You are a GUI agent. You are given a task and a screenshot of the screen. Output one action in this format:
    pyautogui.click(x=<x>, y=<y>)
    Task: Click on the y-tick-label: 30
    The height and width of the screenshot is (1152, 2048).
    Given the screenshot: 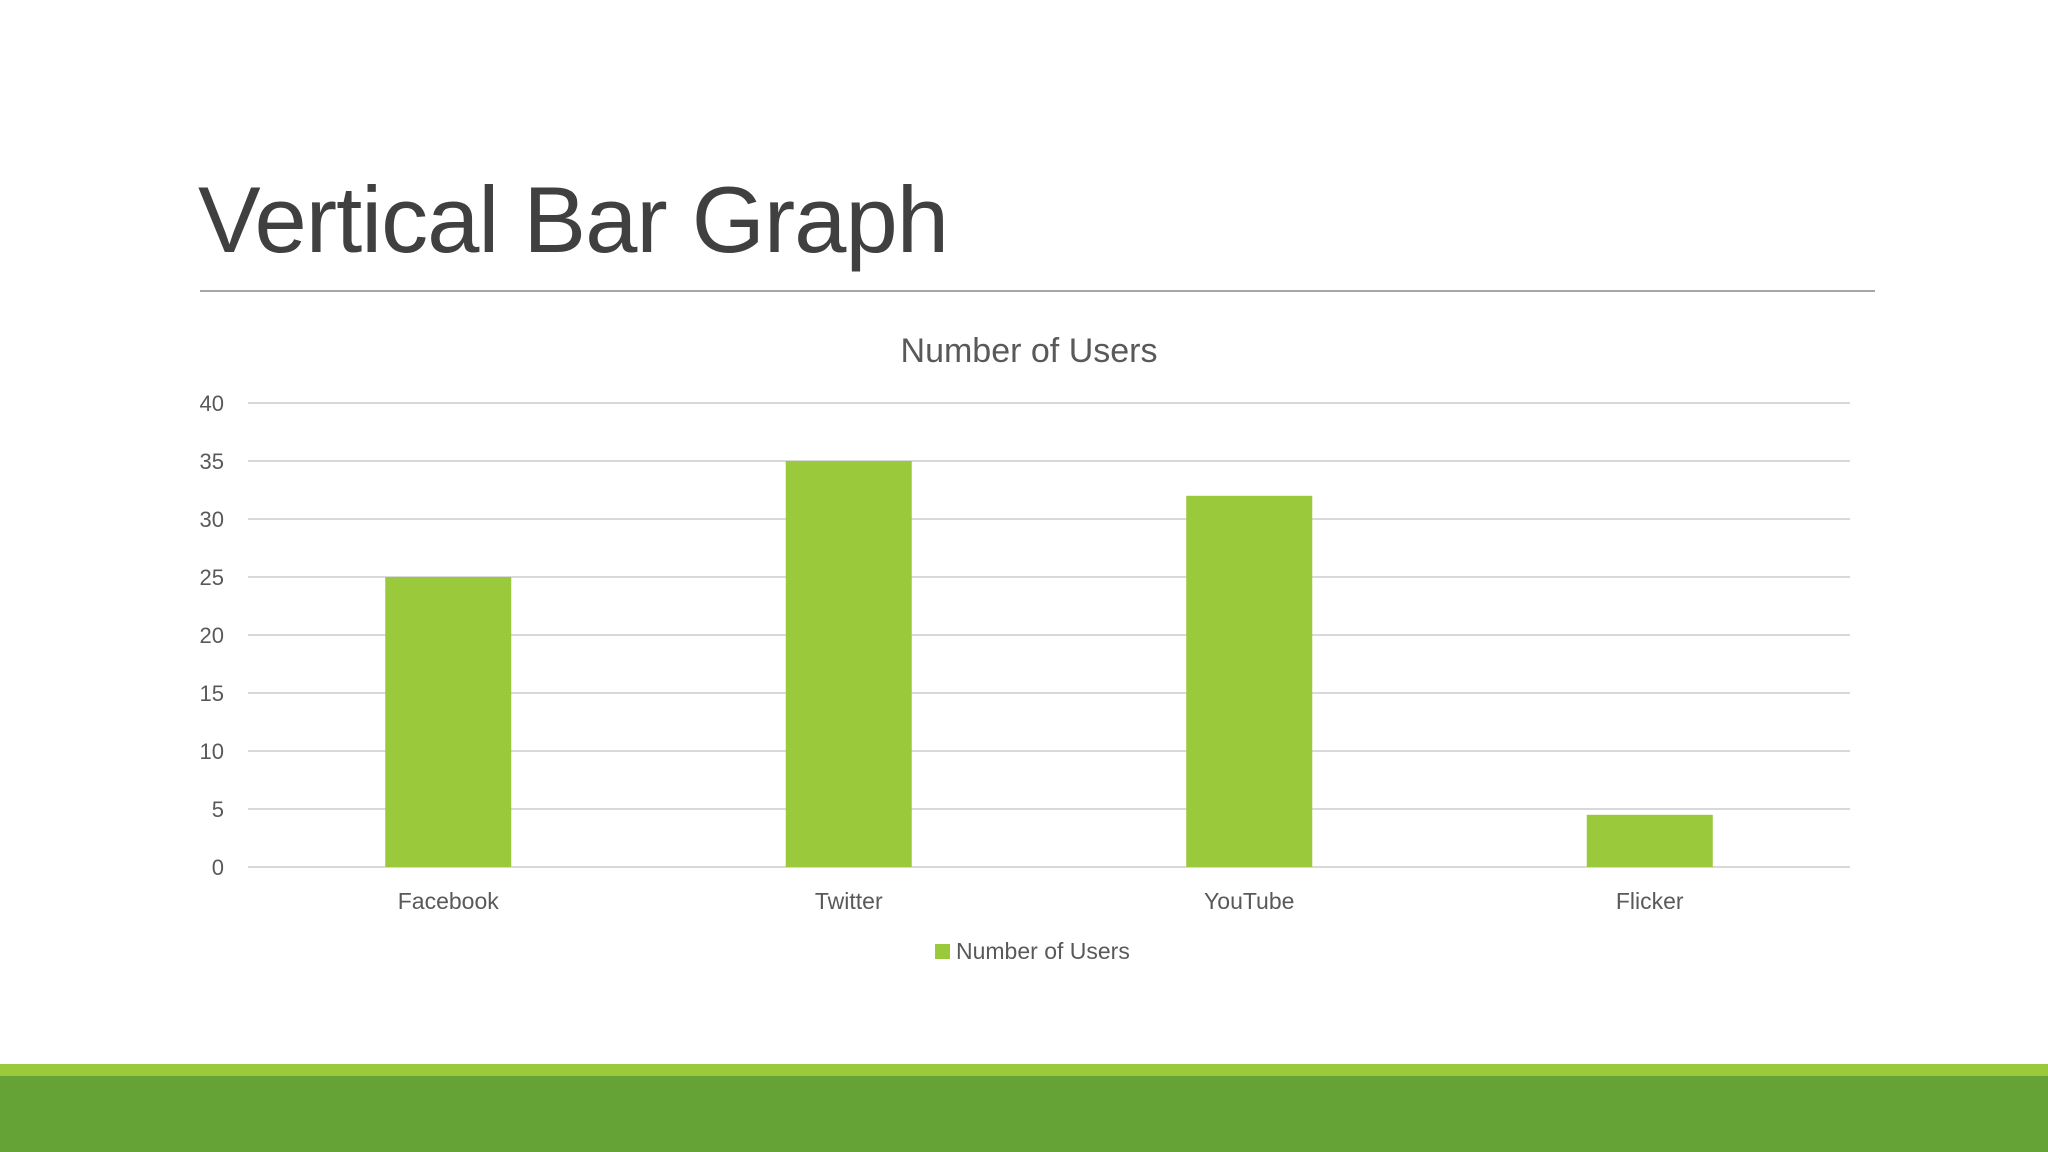 What is the action you would take?
    pyautogui.click(x=212, y=519)
    